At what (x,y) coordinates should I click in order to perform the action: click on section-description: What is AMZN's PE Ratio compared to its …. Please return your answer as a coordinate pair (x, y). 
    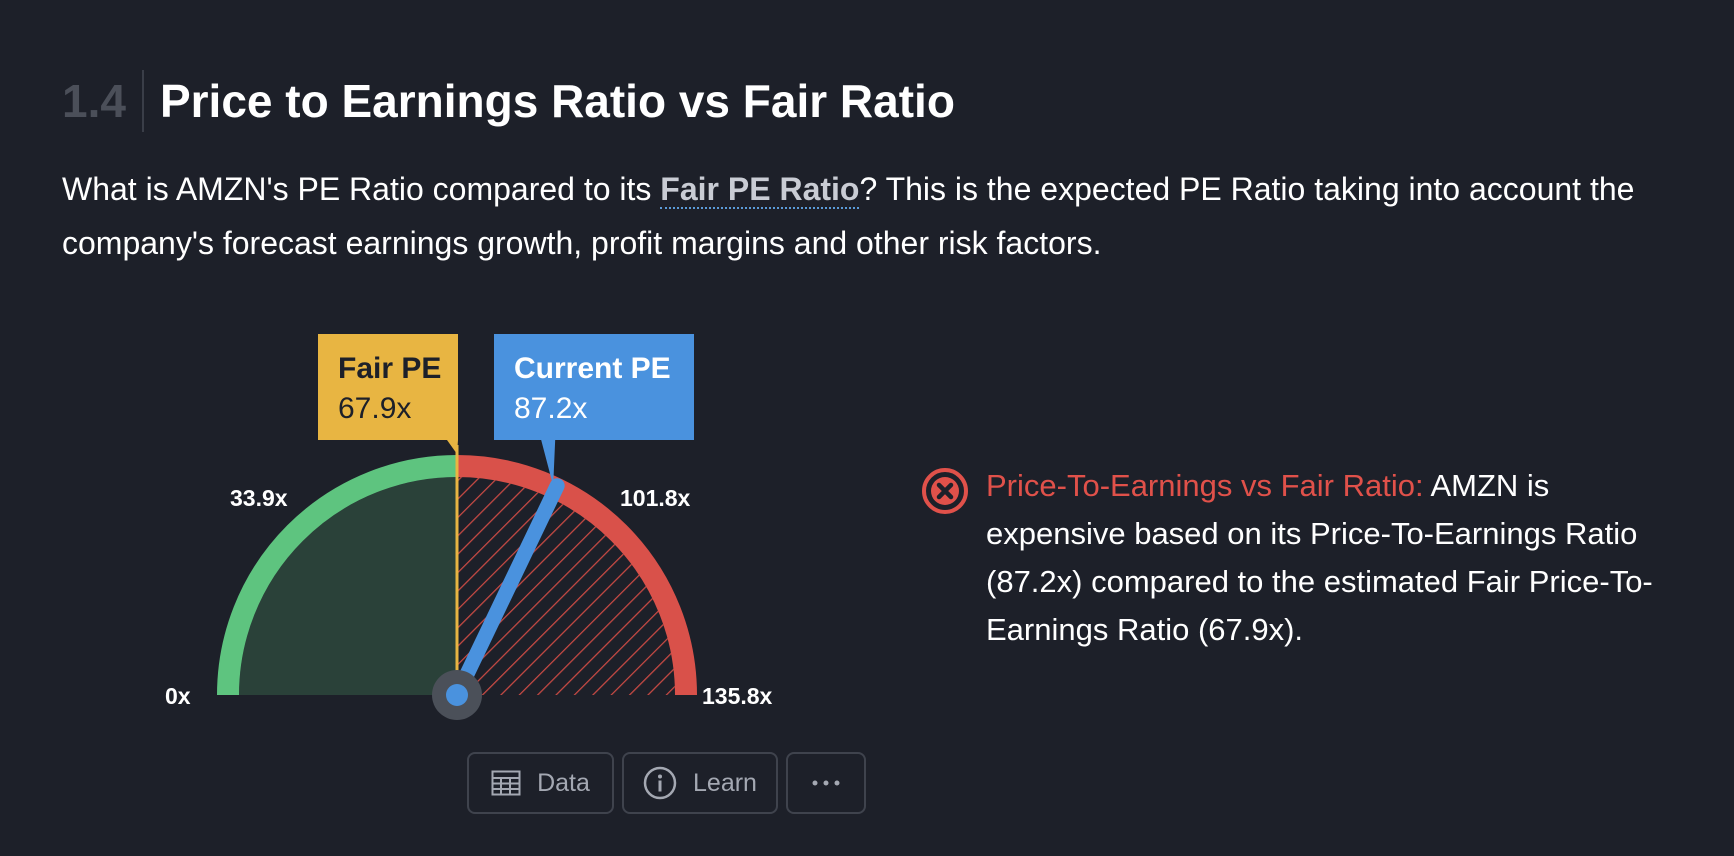
    Looking at the image, I should click on (872, 216).